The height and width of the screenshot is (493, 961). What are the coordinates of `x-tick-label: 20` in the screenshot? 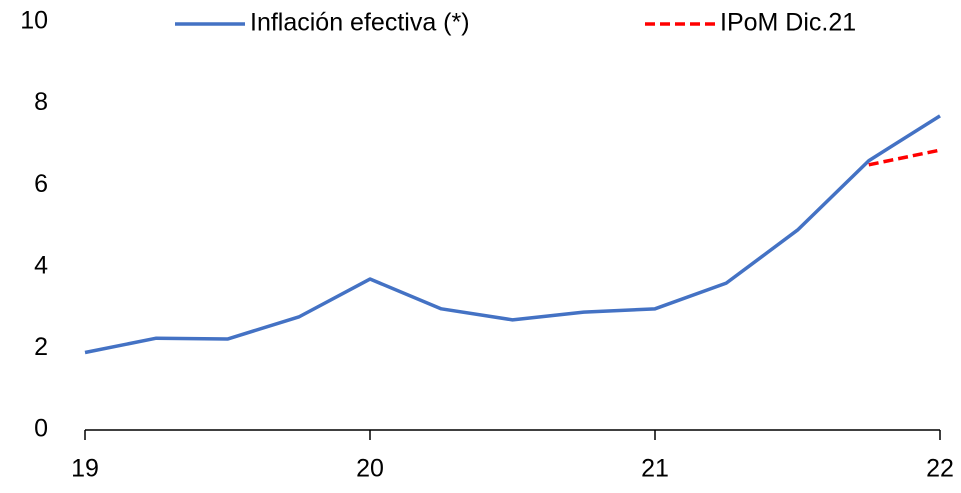 It's located at (370, 469).